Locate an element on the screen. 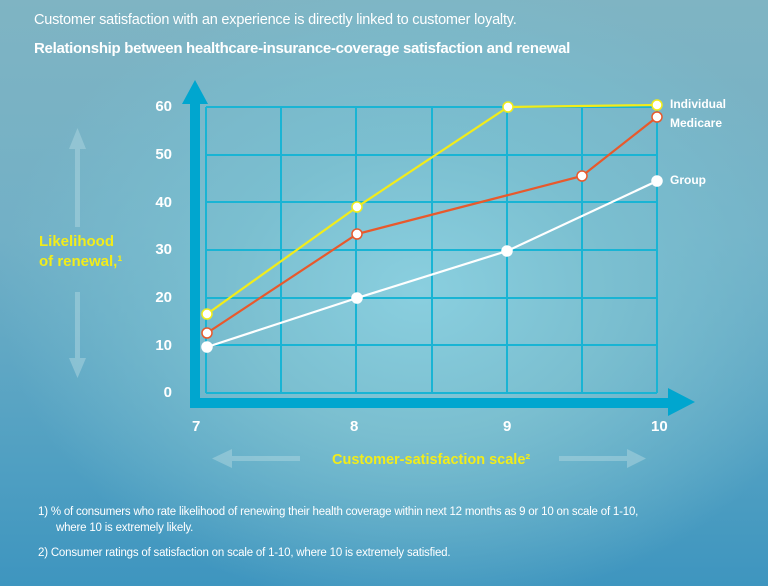 The height and width of the screenshot is (586, 768). y-axis-arrow-icon is located at coordinates (195, 92).